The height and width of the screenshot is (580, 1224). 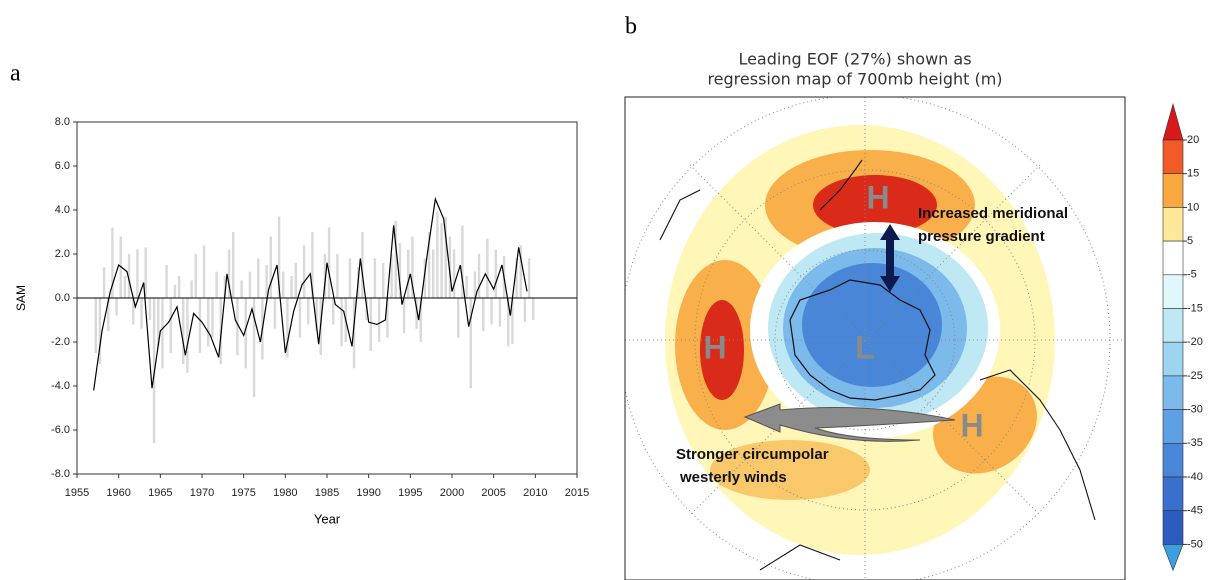 What do you see at coordinates (877, 197) in the screenshot?
I see `high-label: H` at bounding box center [877, 197].